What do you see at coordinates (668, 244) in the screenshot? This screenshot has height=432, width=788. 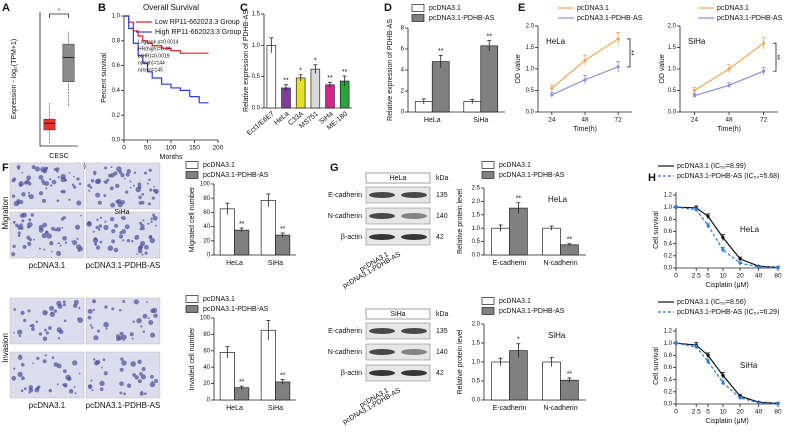 I see `y-tick-label: 0.4` at bounding box center [668, 244].